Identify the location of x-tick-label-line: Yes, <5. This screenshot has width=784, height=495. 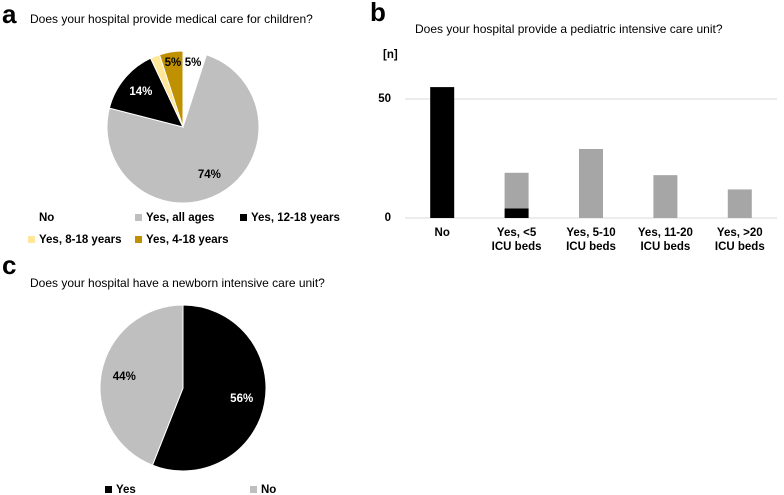
(517, 233).